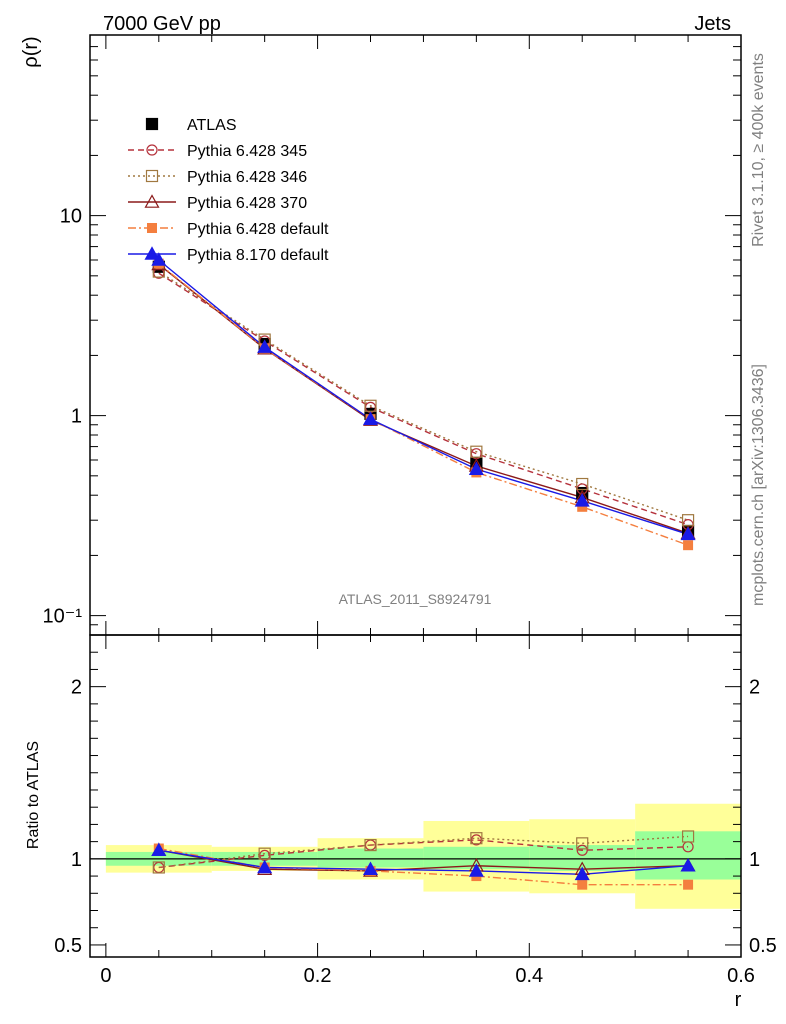 This screenshot has width=786, height=1024. What do you see at coordinates (162, 24) in the screenshot?
I see `header-left-title: 7000 GeV pp` at bounding box center [162, 24].